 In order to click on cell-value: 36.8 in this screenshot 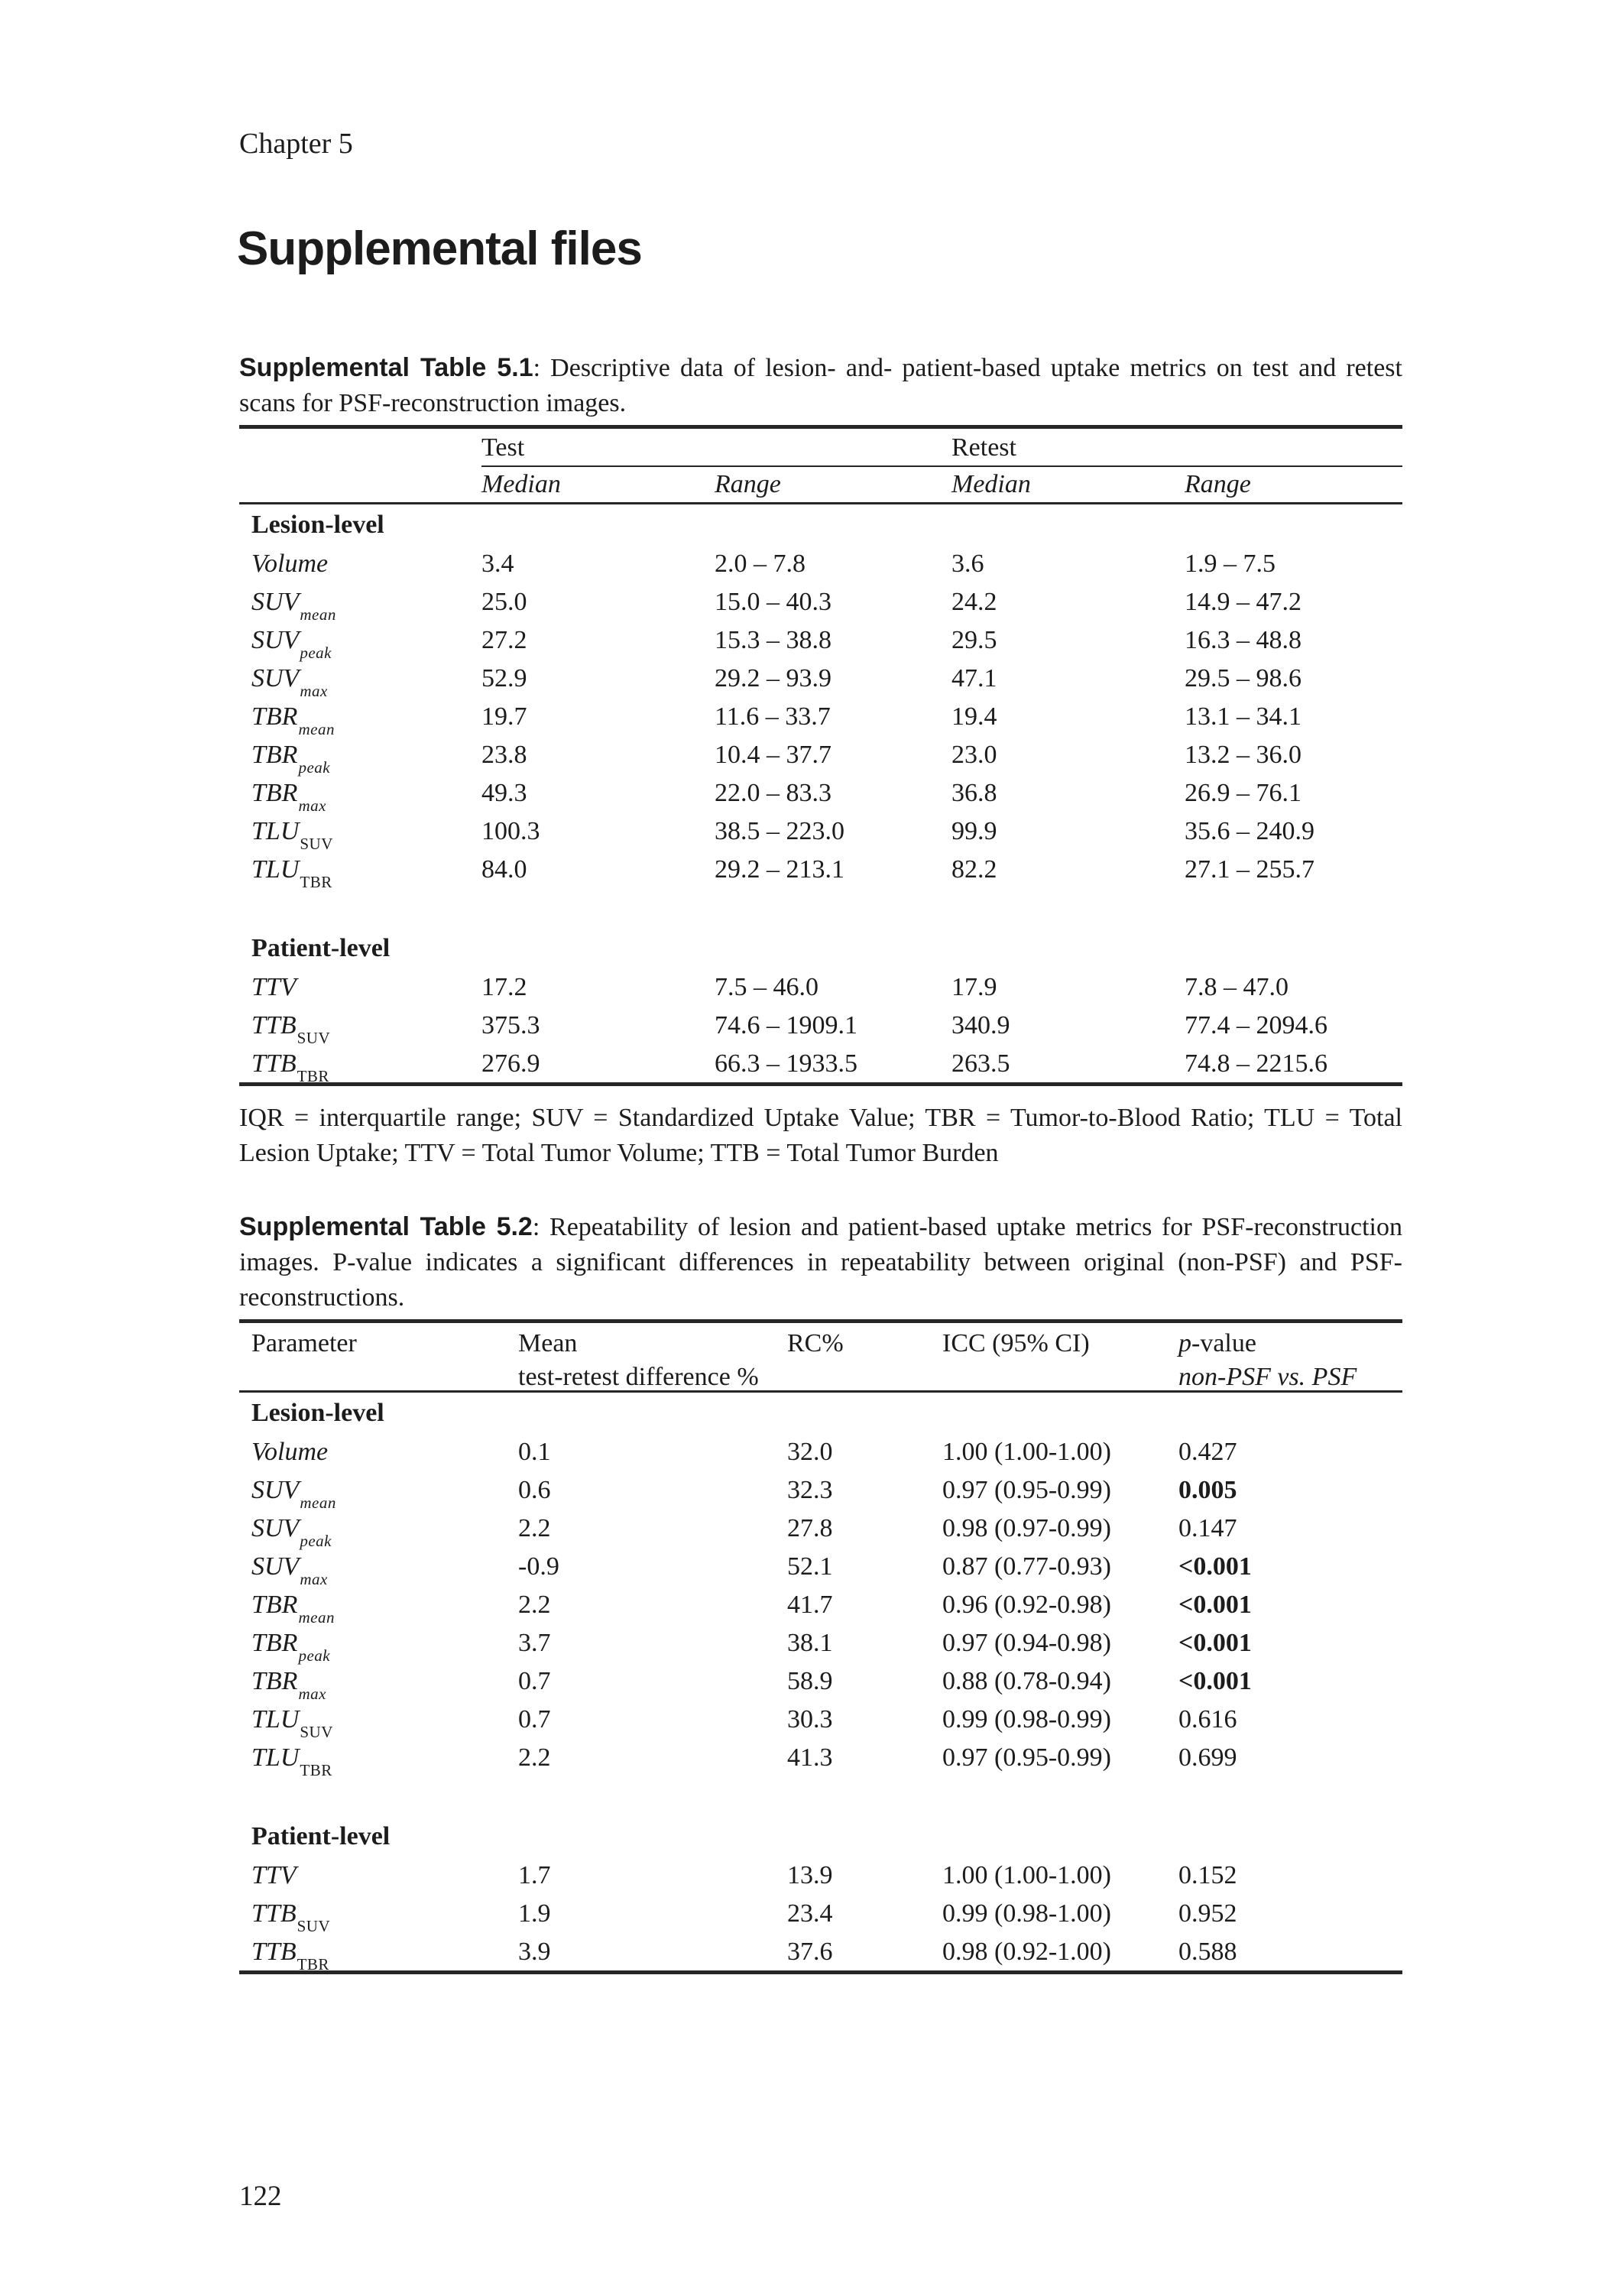, I will do `click(974, 793)`.